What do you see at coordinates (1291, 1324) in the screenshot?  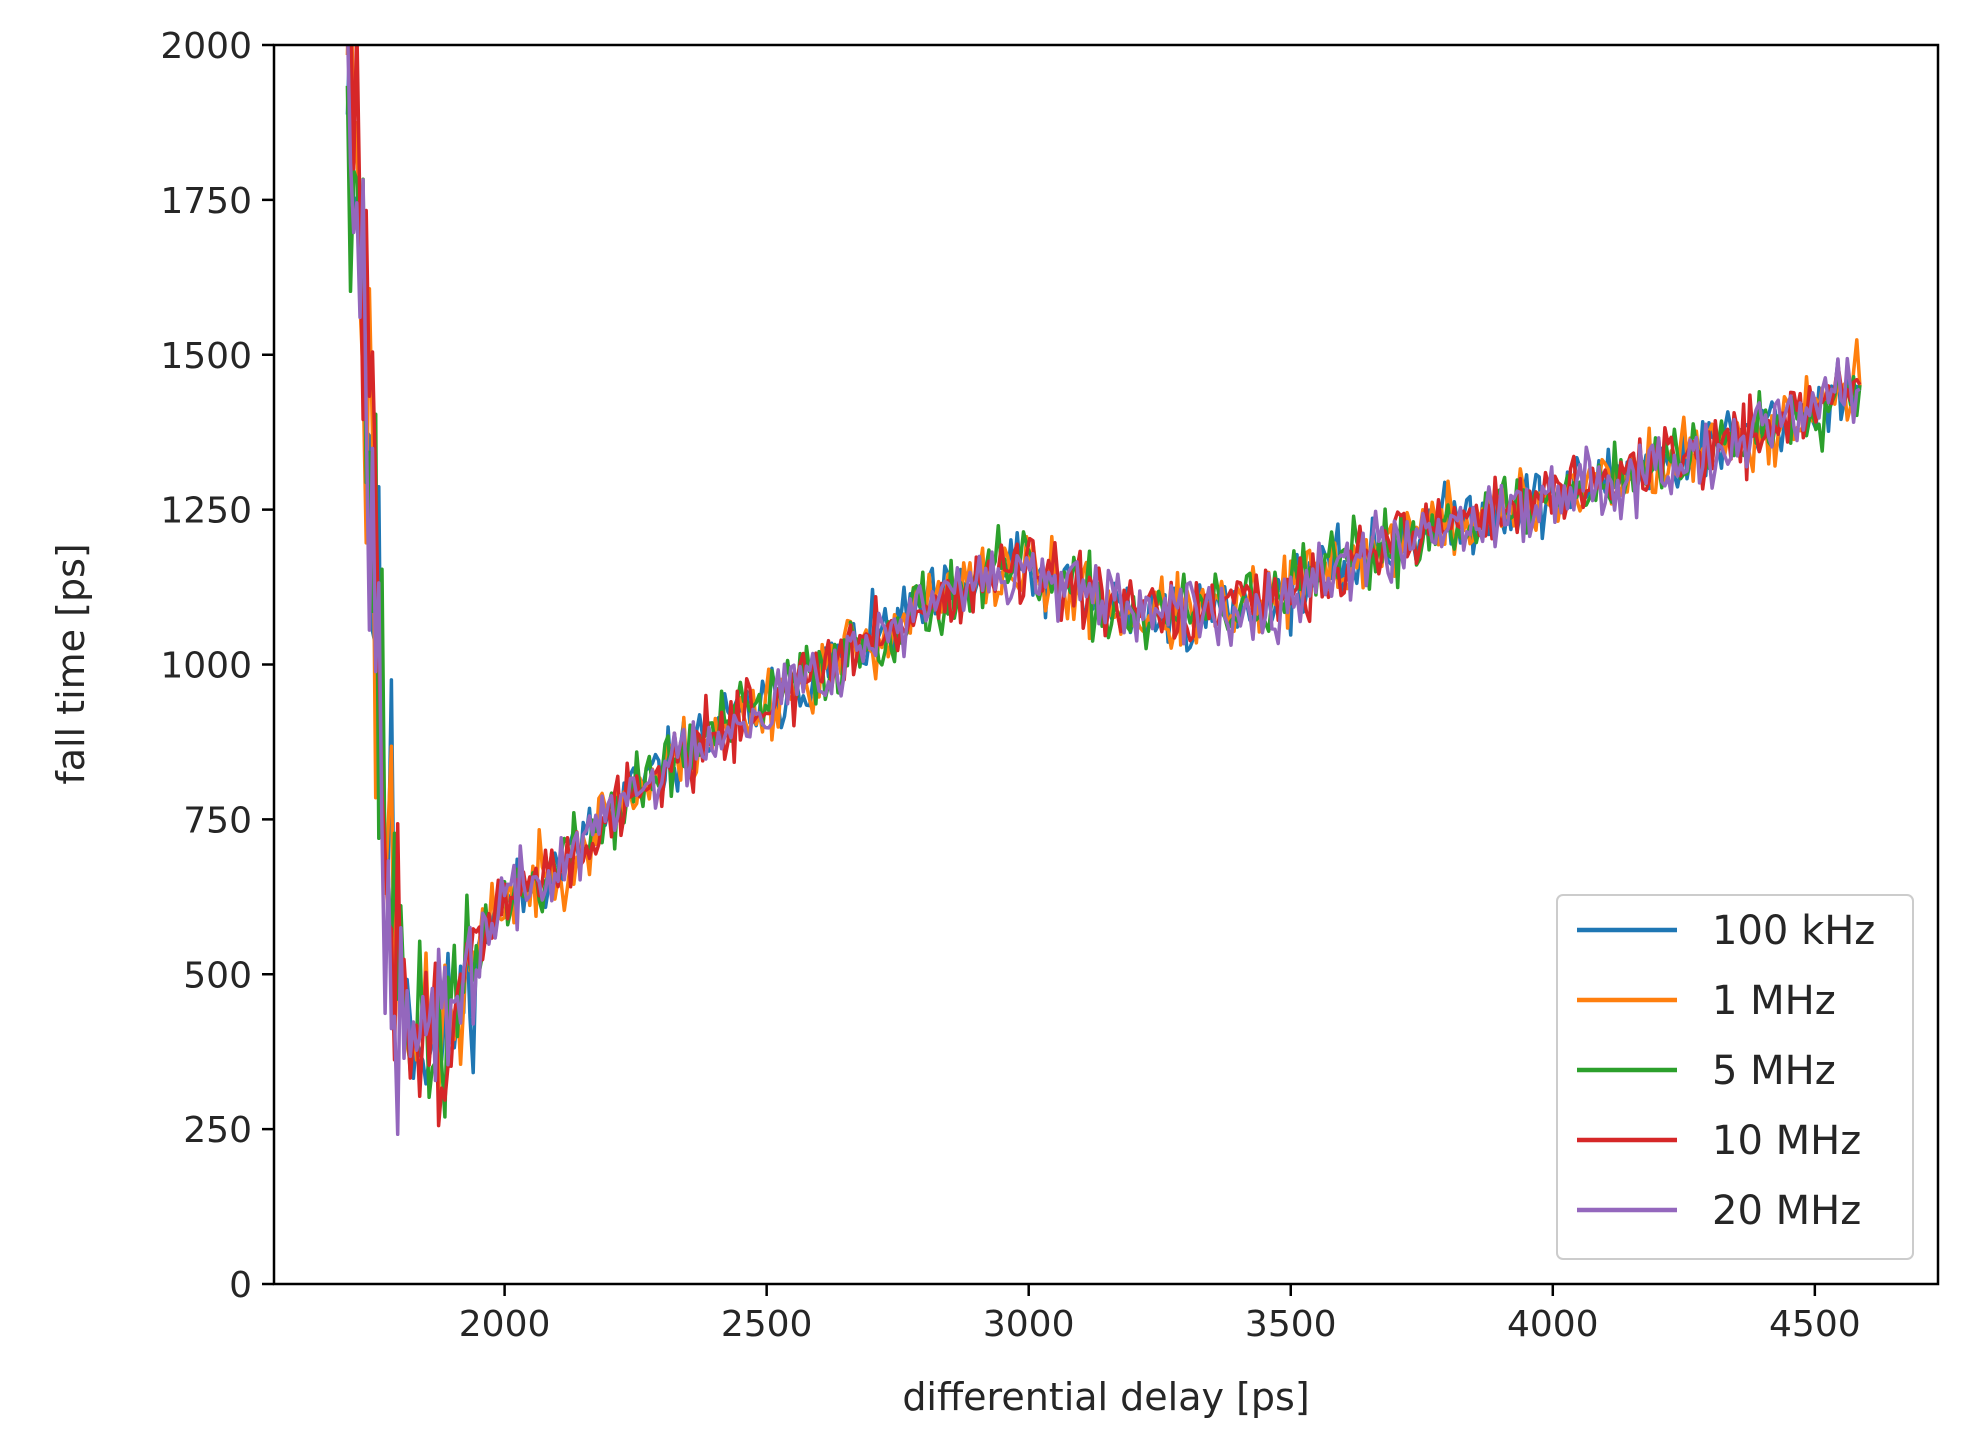 I see `x-tick-label: 3500` at bounding box center [1291, 1324].